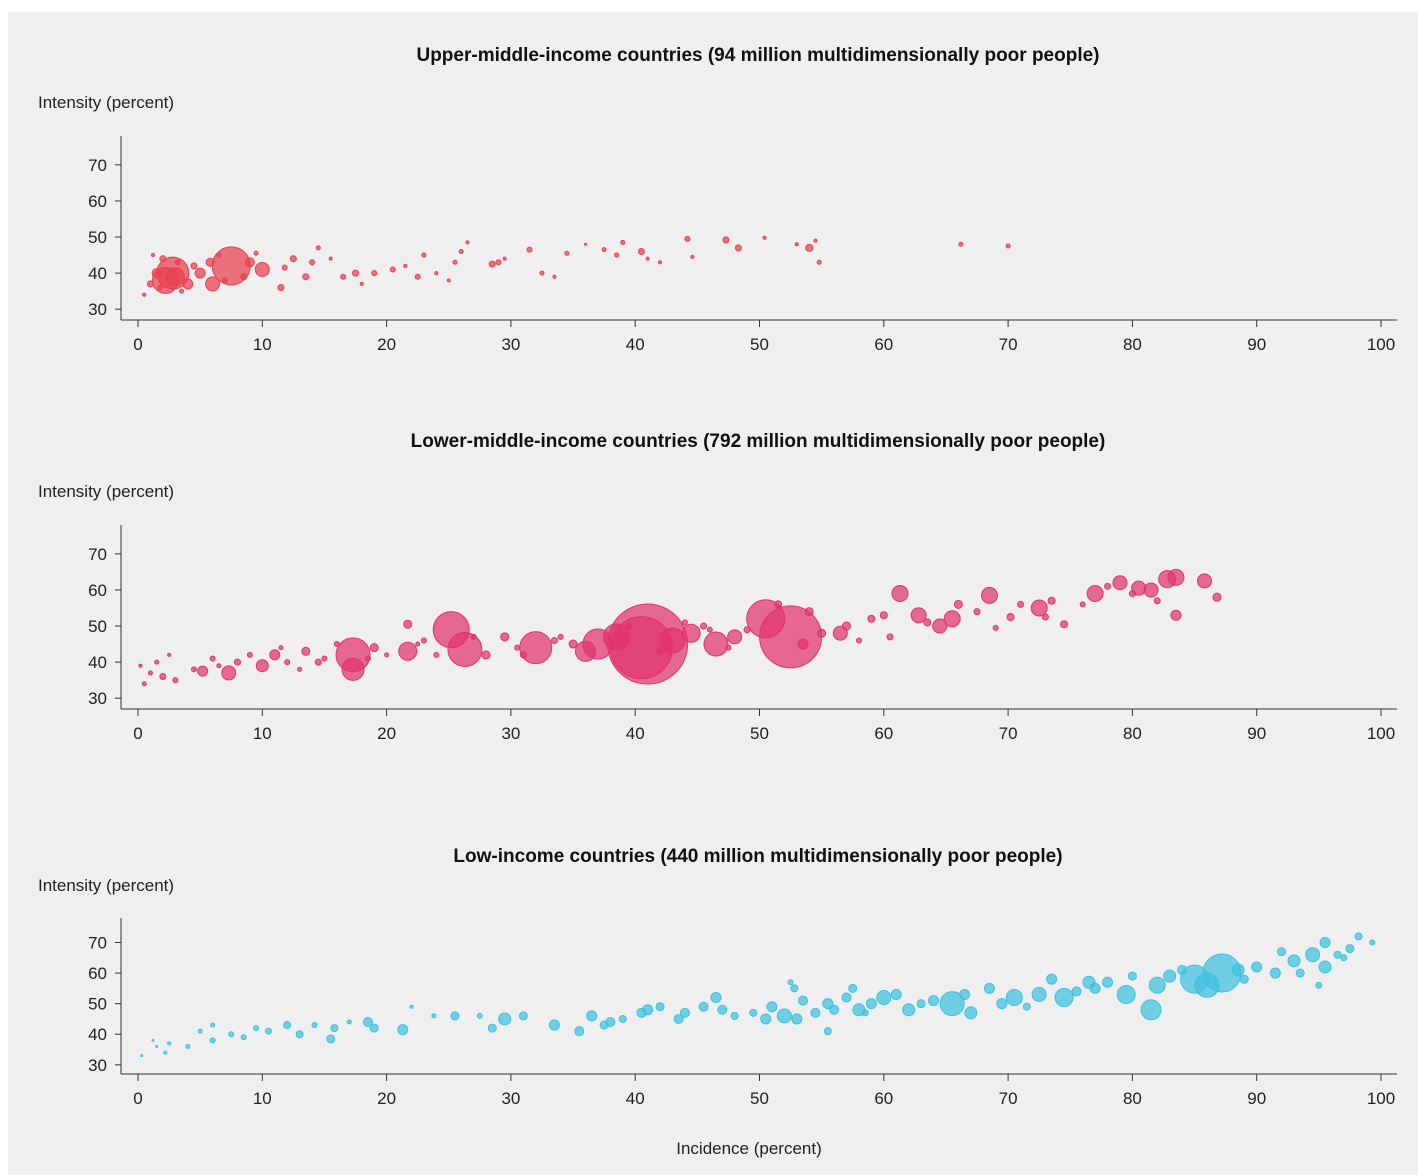 This screenshot has height=1175, width=1418. I want to click on axis-ticks: 30 40 50 60 70 0 10 20 30 40 50 60 70 80 90 100, so click(742, 1013).